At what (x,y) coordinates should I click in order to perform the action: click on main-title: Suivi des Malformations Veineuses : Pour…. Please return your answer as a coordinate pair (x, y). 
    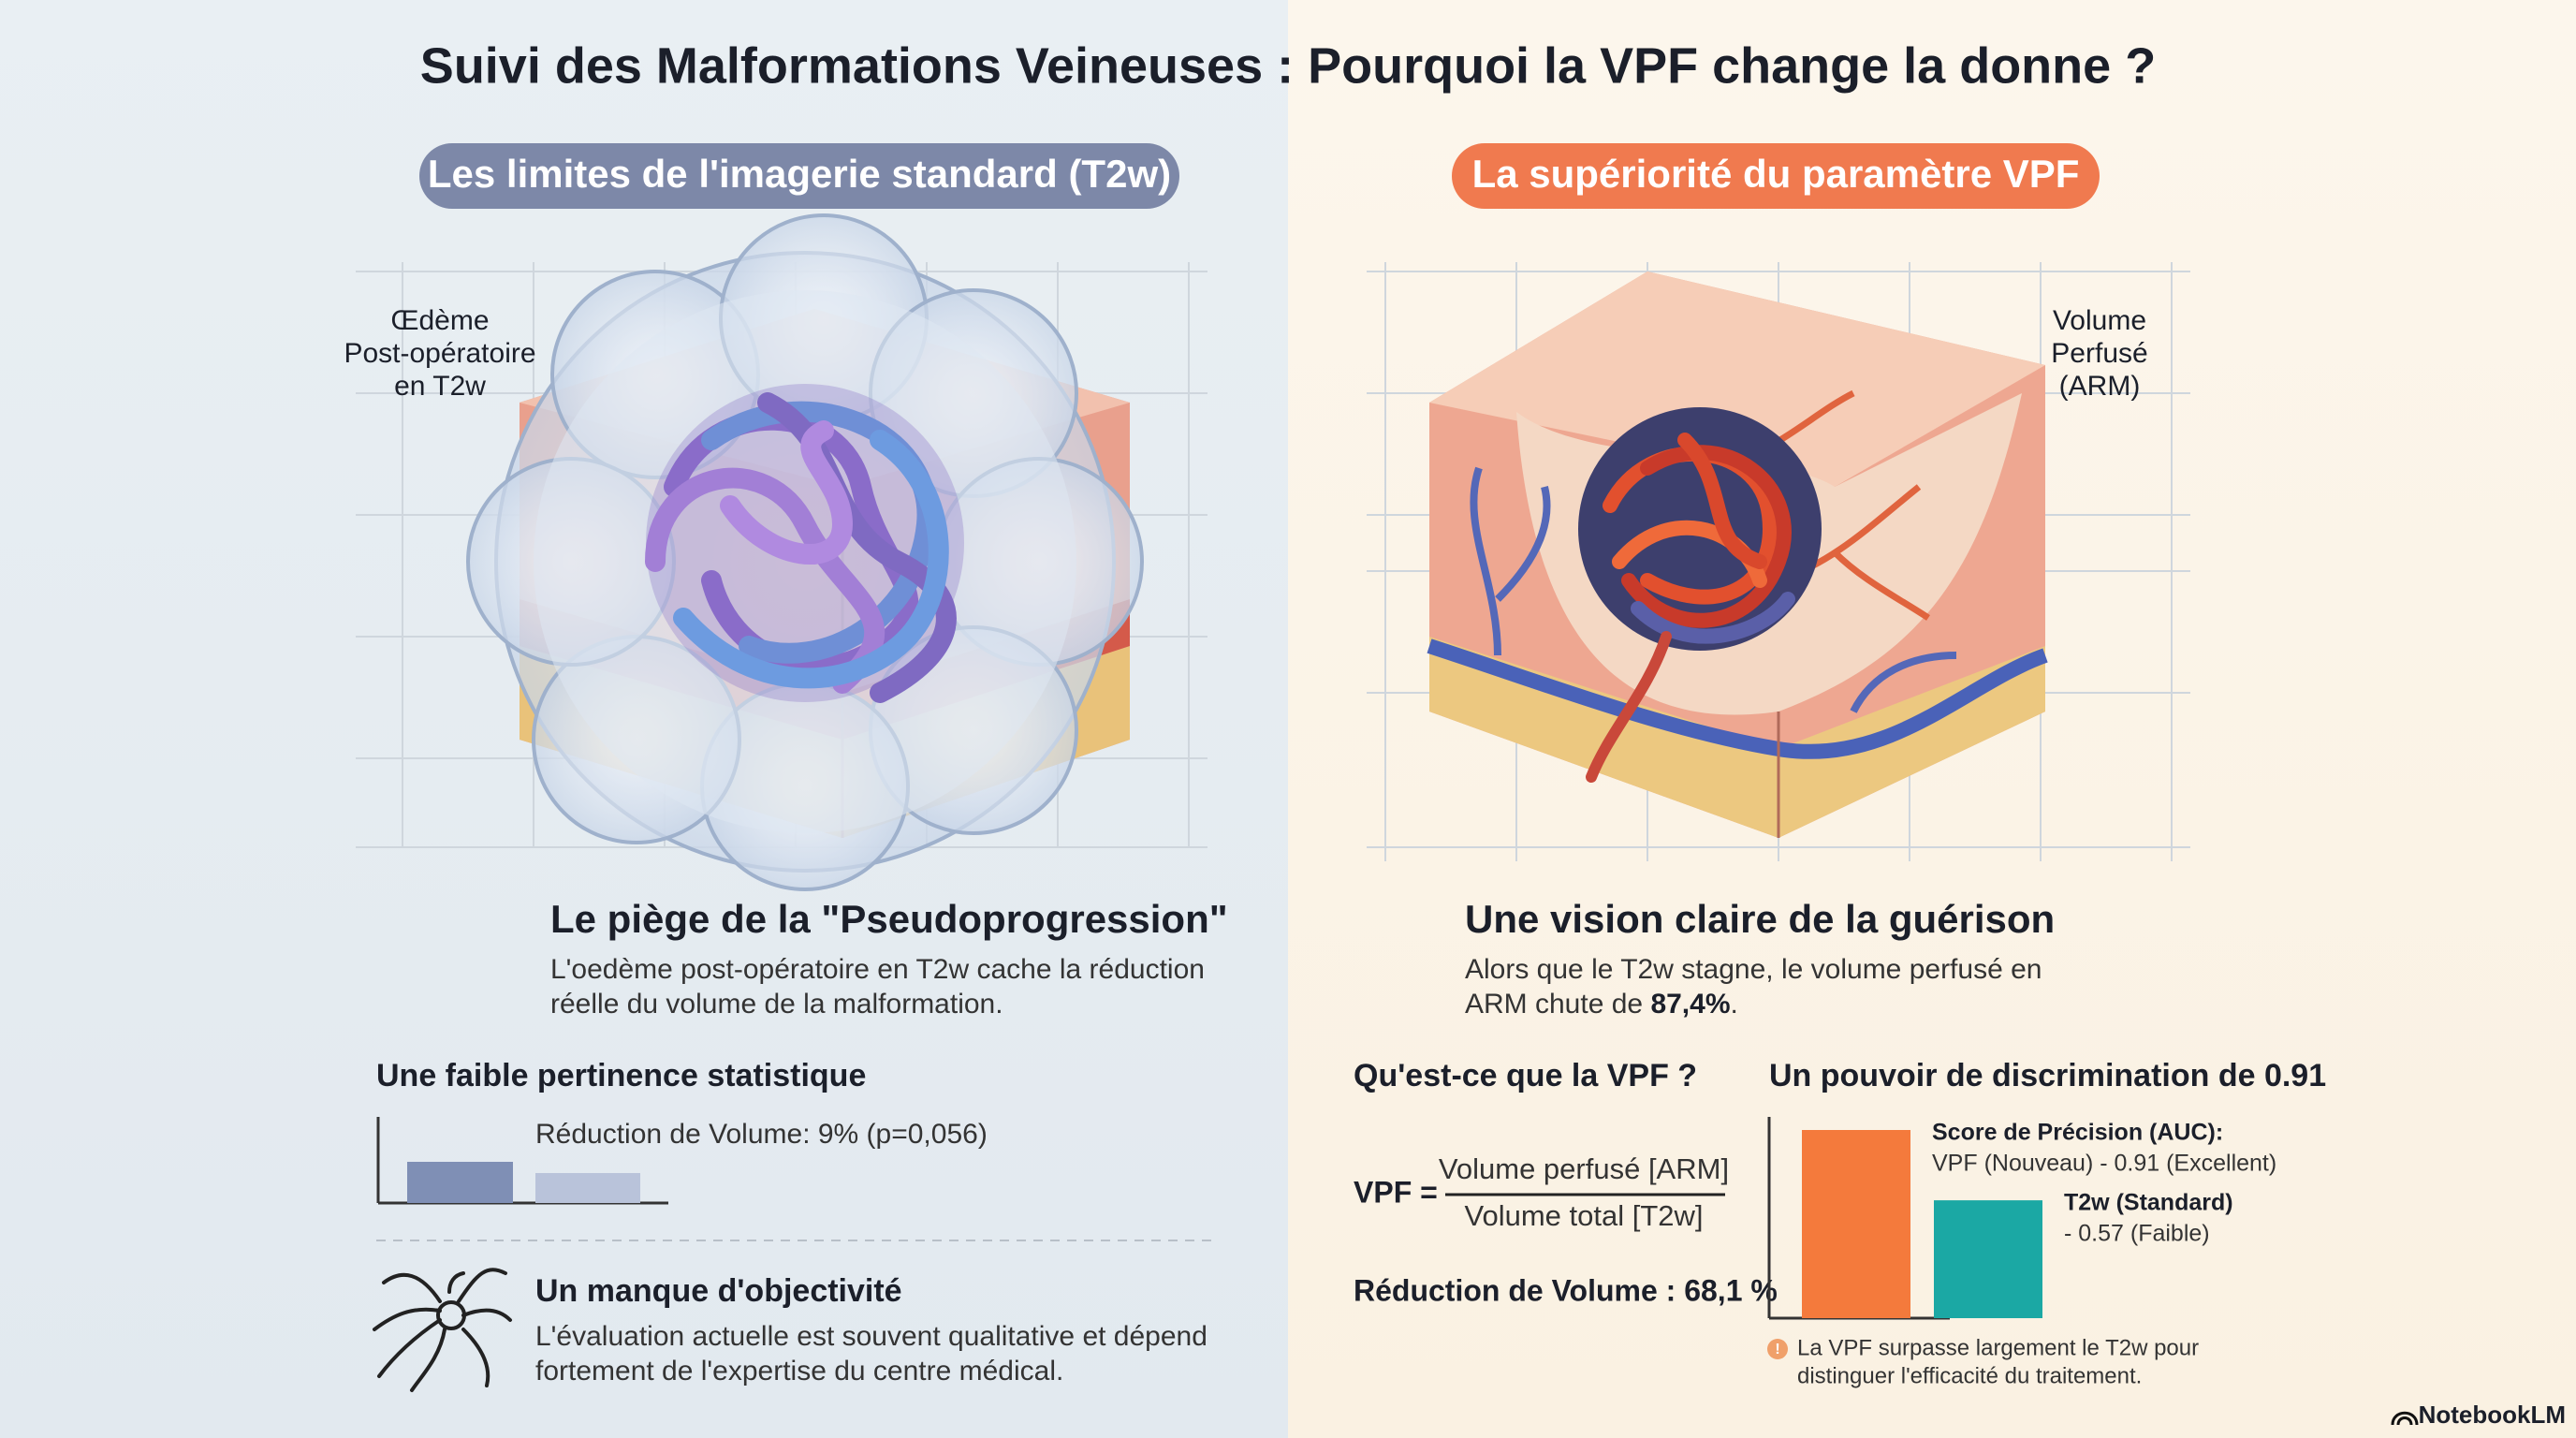
    Looking at the image, I should click on (1288, 65).